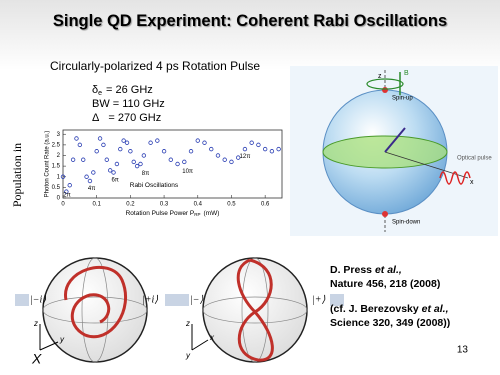  Describe the element at coordinates (97, 205) in the screenshot. I see `x-tick-label: 0.1` at that location.